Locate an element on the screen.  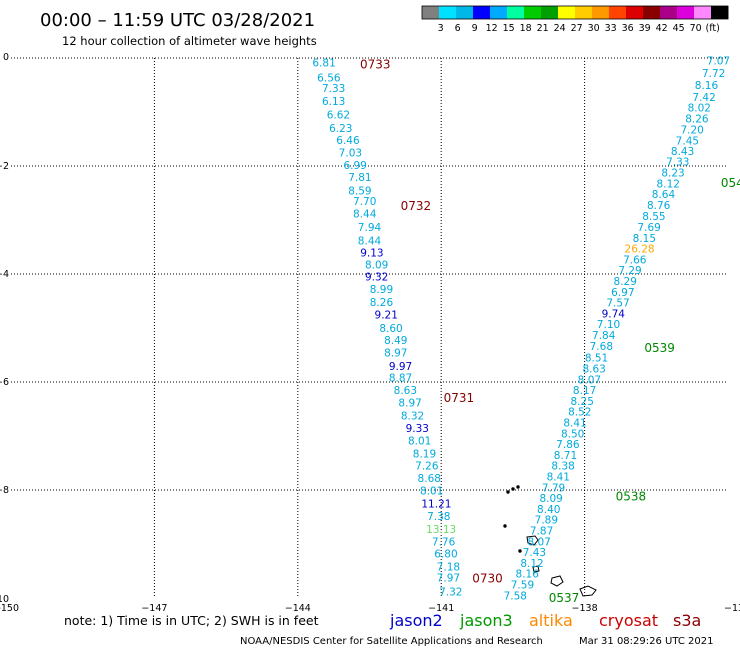
wave-height-label: 8.40 is located at coordinates (548, 510).